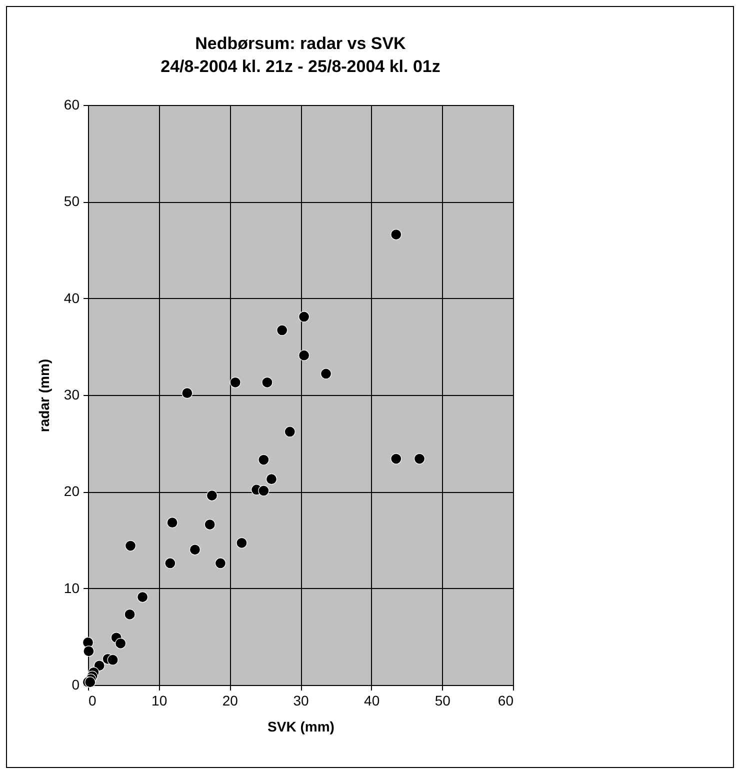  What do you see at coordinates (300, 66) in the screenshot?
I see `chart-subtitle: 24/8-2004 kl. 21z - 25/8-2004 kl. 01z` at bounding box center [300, 66].